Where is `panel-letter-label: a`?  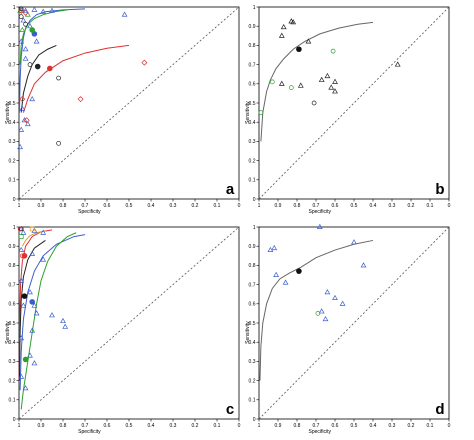
panel-letter-label: a is located at coordinates (230, 189).